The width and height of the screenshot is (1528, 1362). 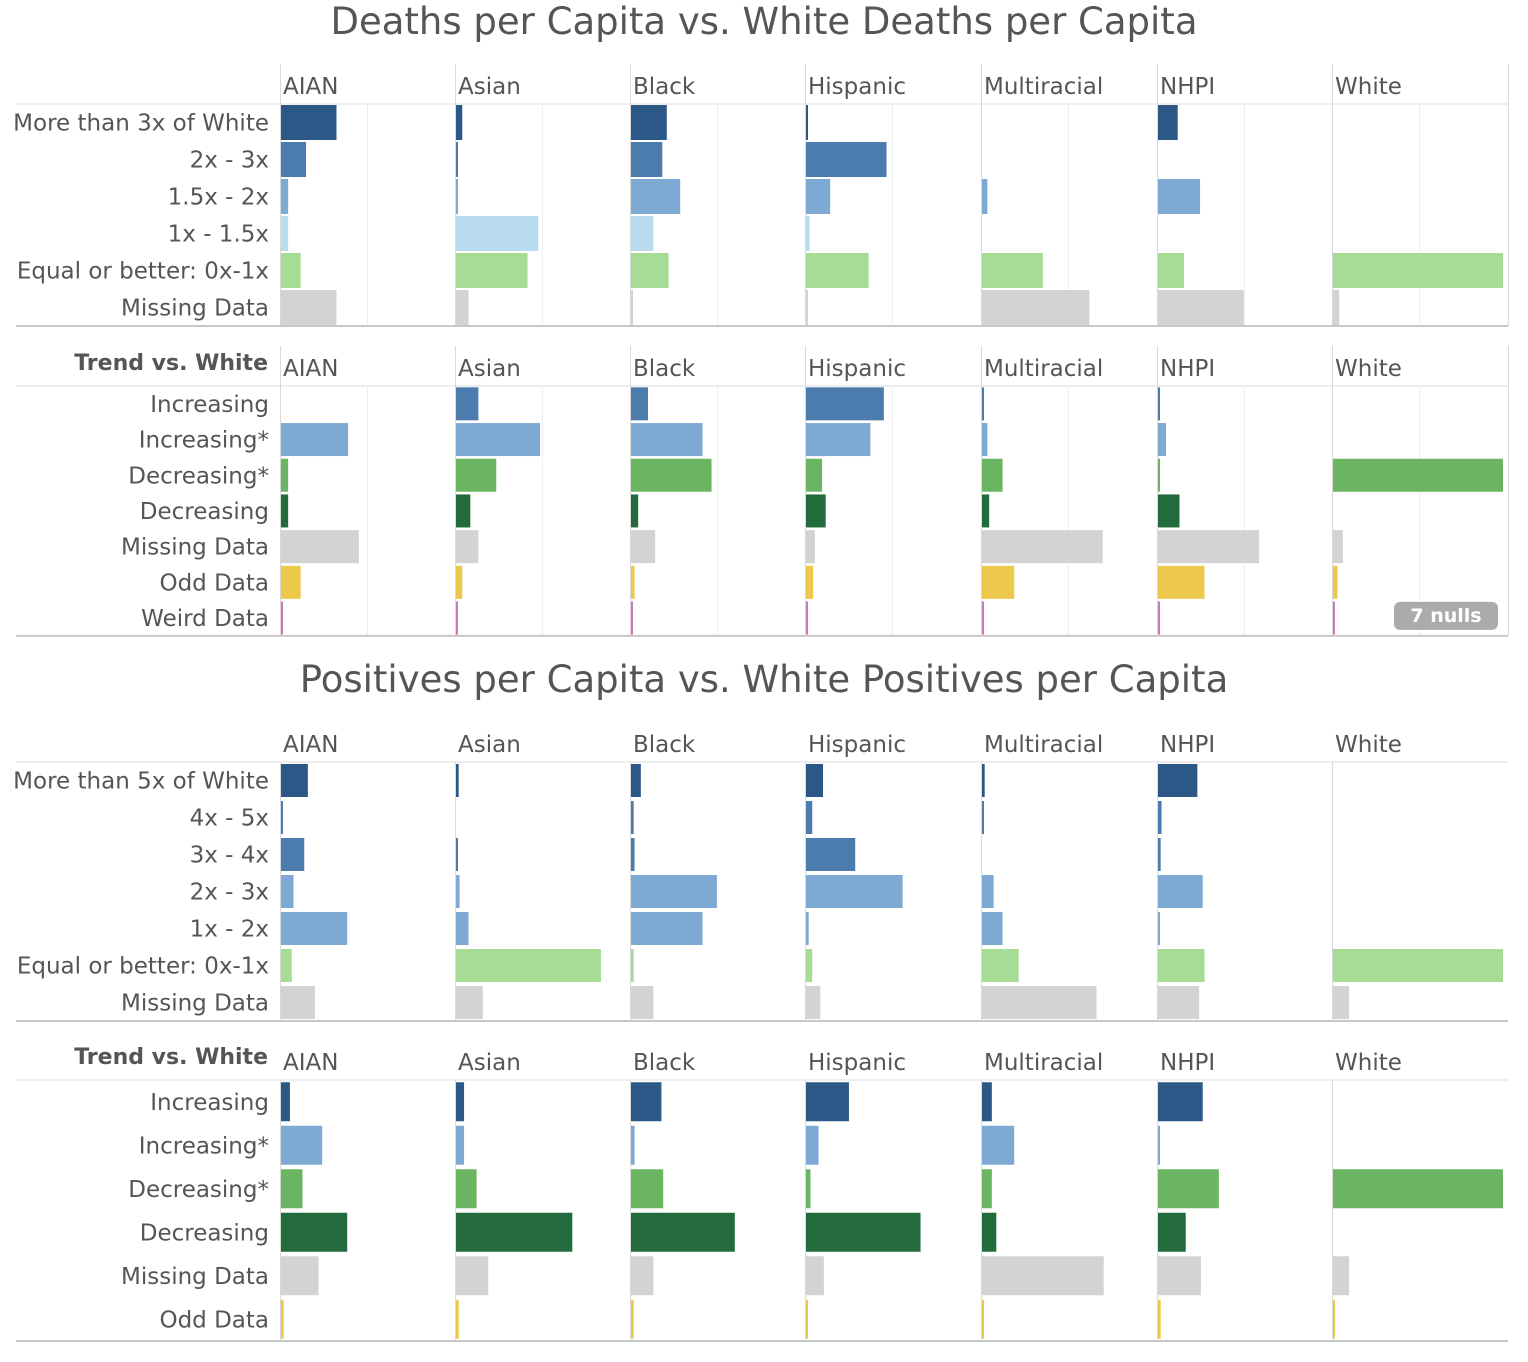 What do you see at coordinates (1159, 1145) in the screenshot?
I see `bar-positives-trend-nhpi-increasing` at bounding box center [1159, 1145].